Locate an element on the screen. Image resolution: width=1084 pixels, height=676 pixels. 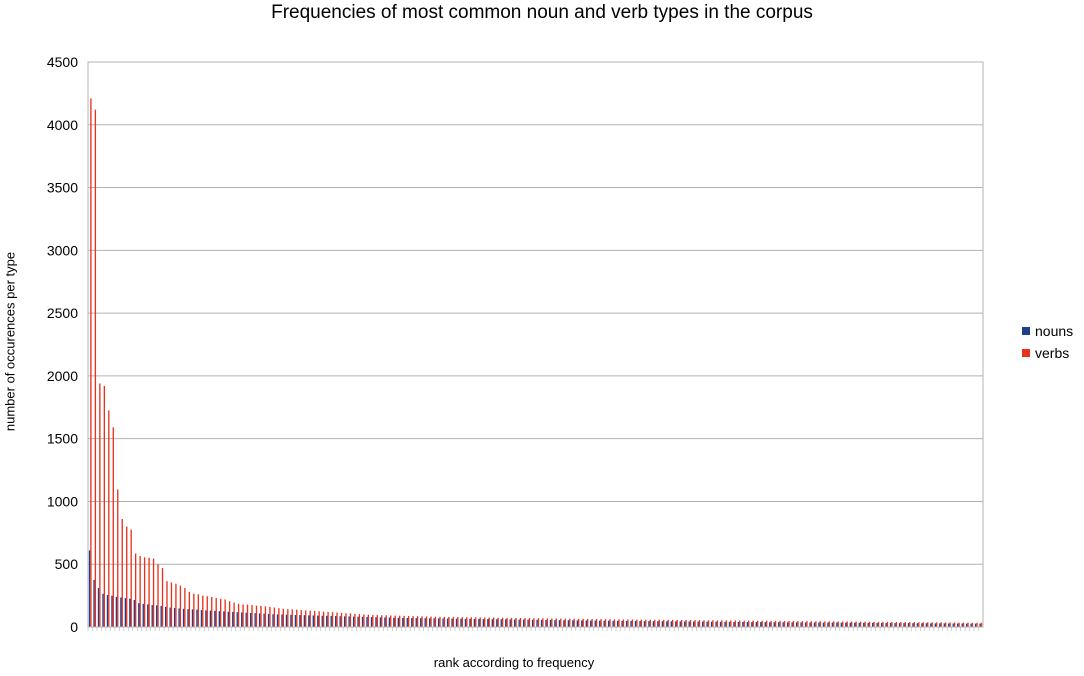
y-tick-label: 1000 is located at coordinates (62, 501).